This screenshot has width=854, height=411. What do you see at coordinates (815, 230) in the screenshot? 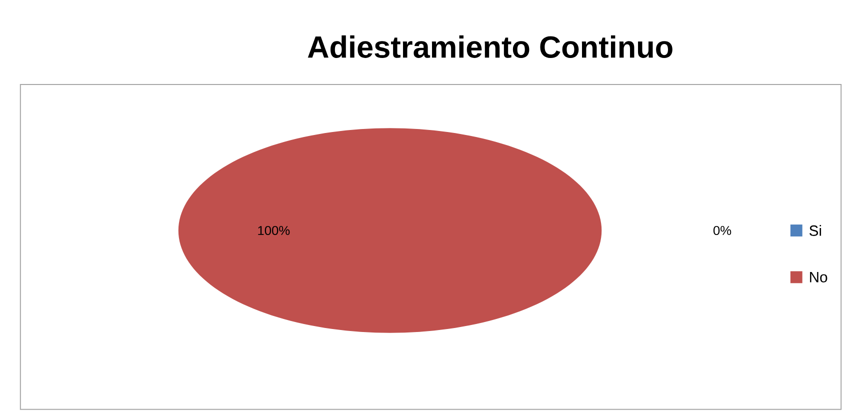
I see `legend-label: Si` at bounding box center [815, 230].